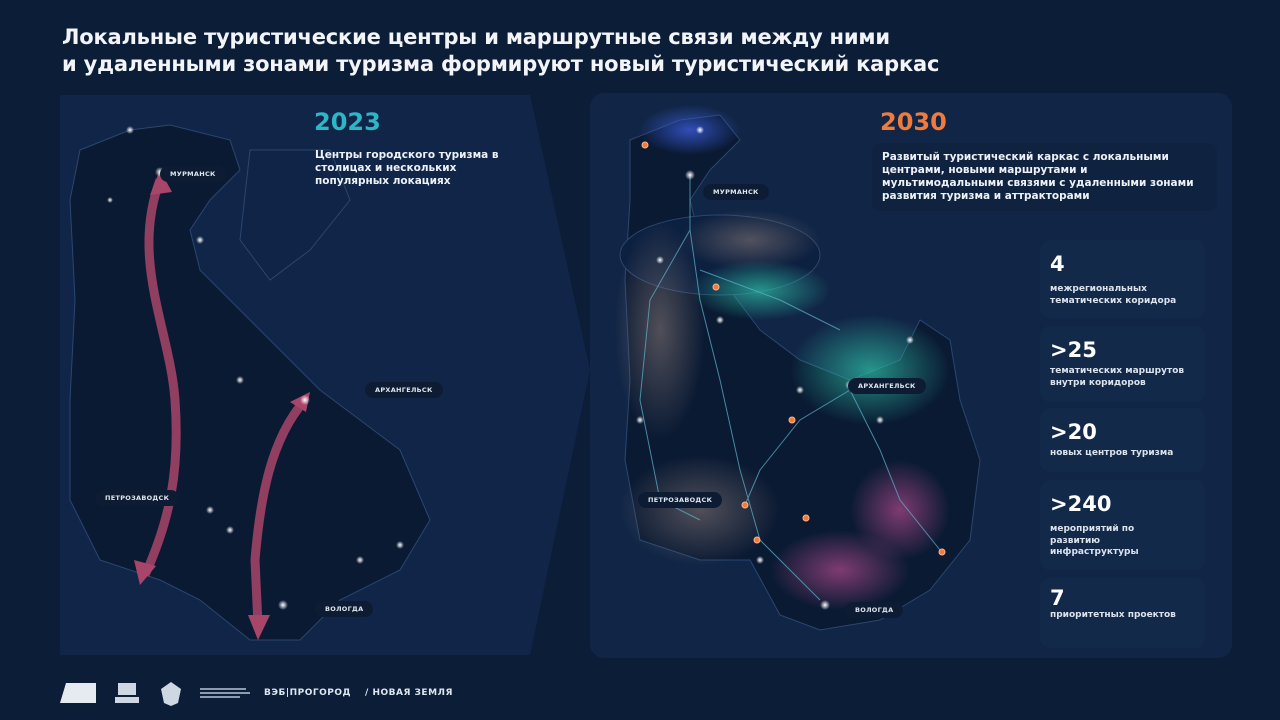 The image size is (1280, 720). Describe the element at coordinates (1122, 440) in the screenshot. I see `stat-card-centers: >20 новых центров туризма` at that location.